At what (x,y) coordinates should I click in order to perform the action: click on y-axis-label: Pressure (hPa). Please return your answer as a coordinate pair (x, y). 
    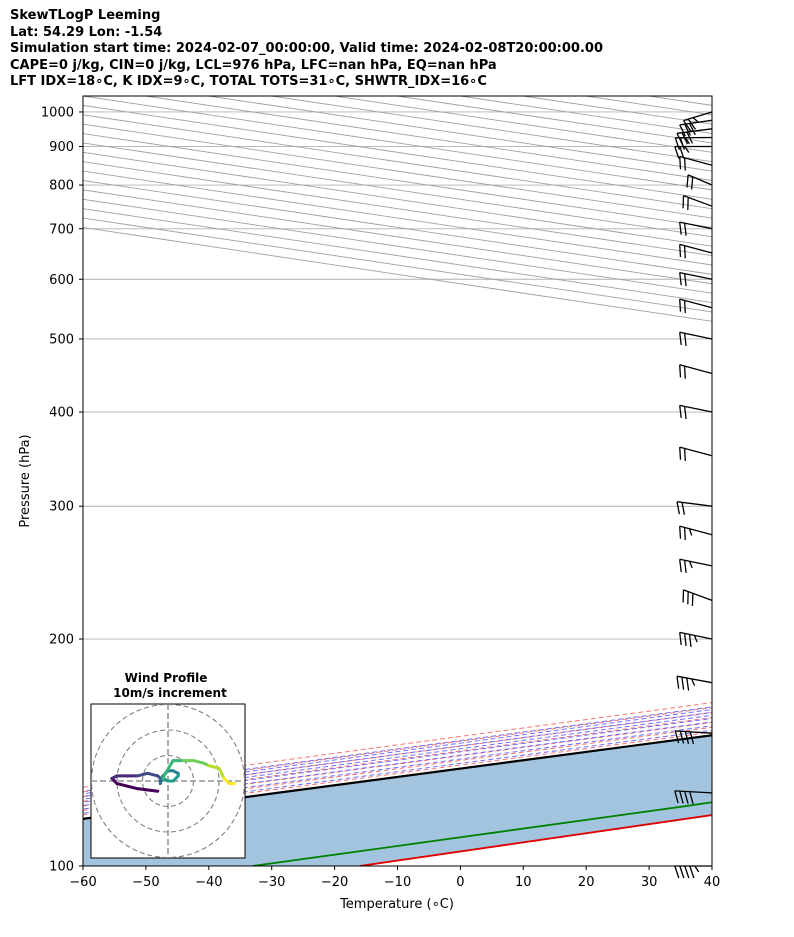
    Looking at the image, I should click on (25, 480).